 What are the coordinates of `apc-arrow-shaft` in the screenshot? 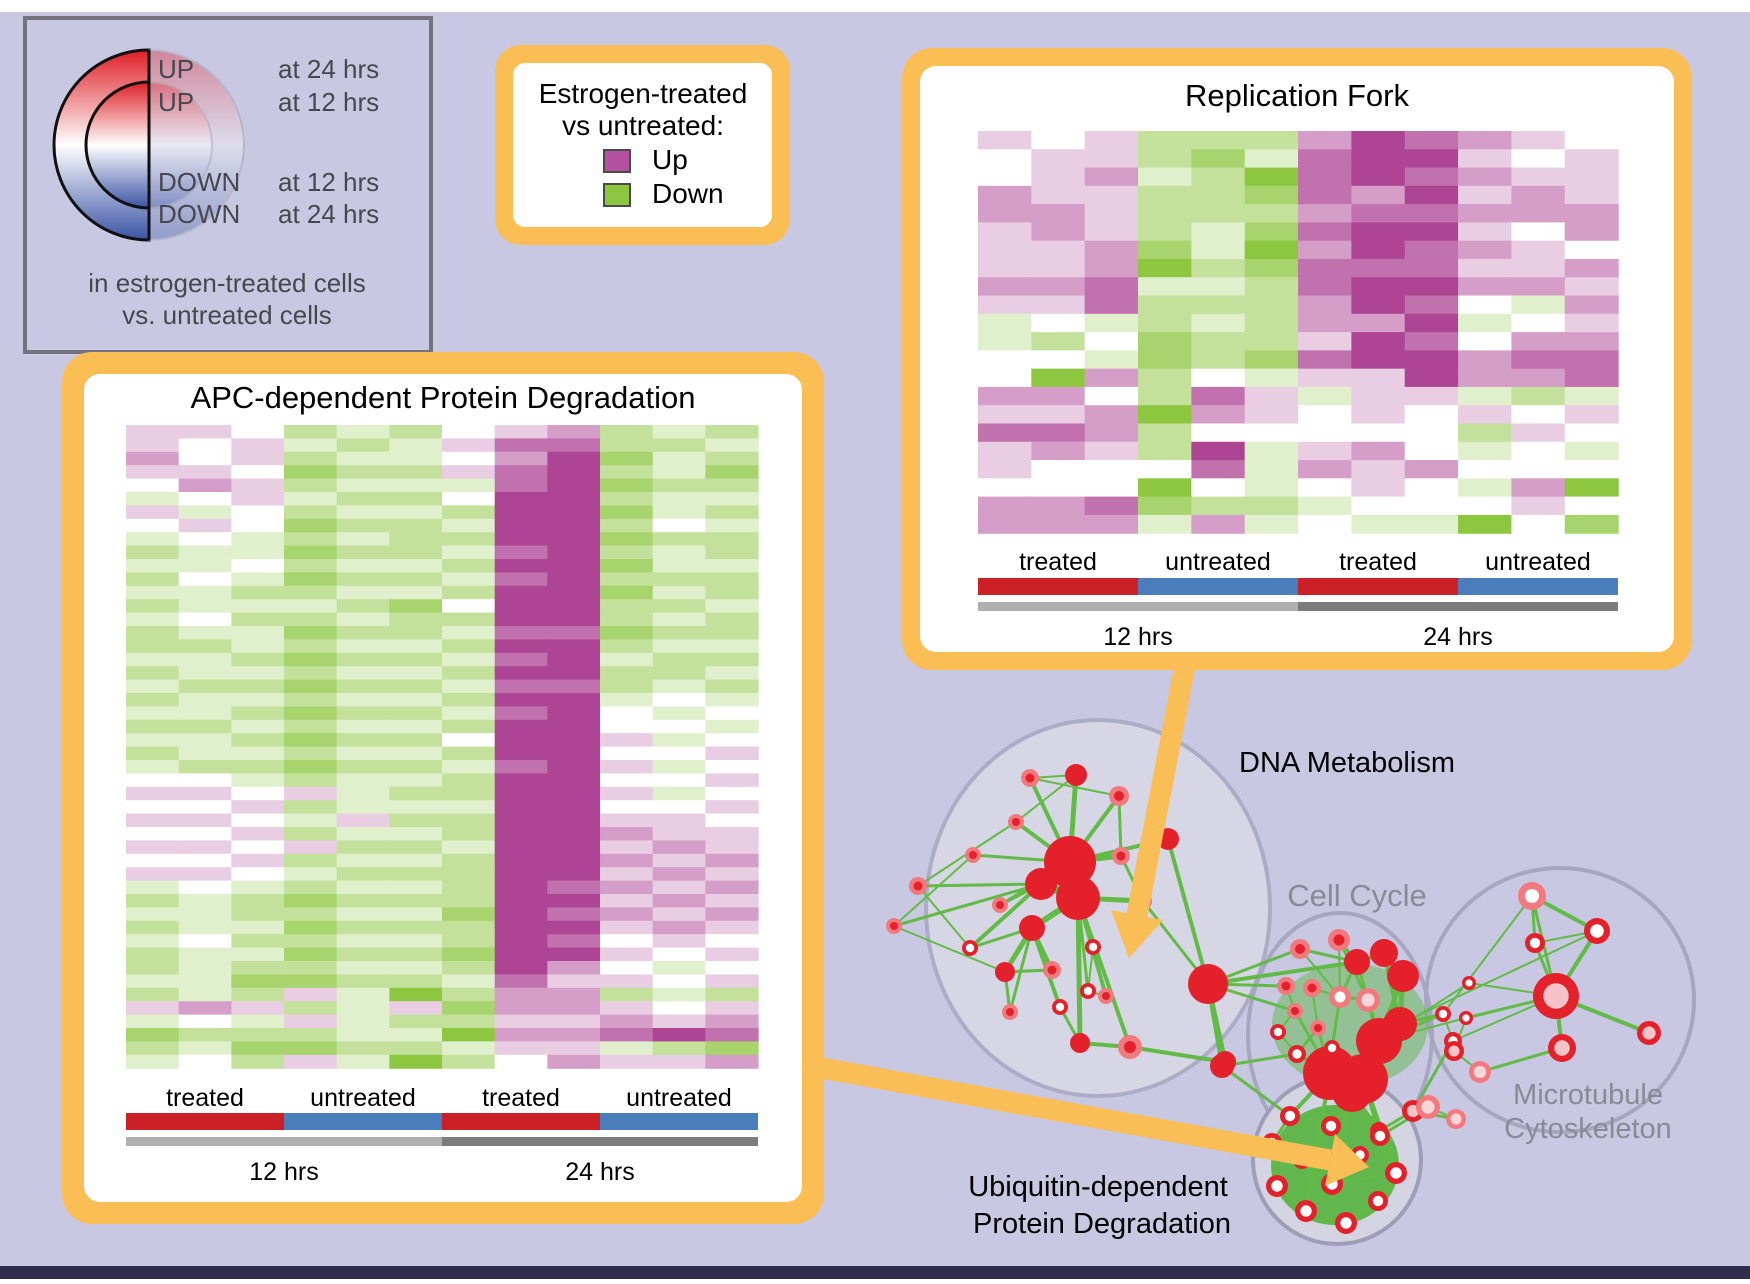 It's located at (1070, 1113).